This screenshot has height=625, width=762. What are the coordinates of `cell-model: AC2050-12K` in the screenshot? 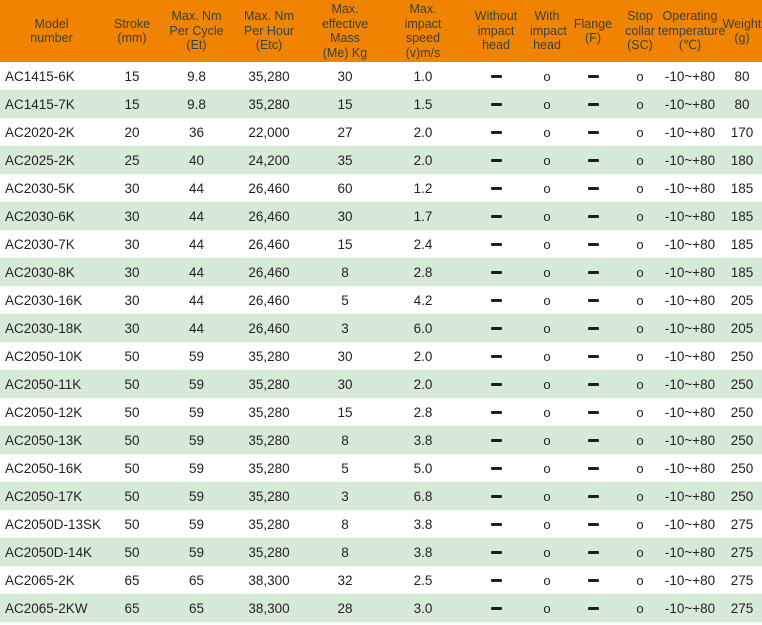 It's located at (44, 412).